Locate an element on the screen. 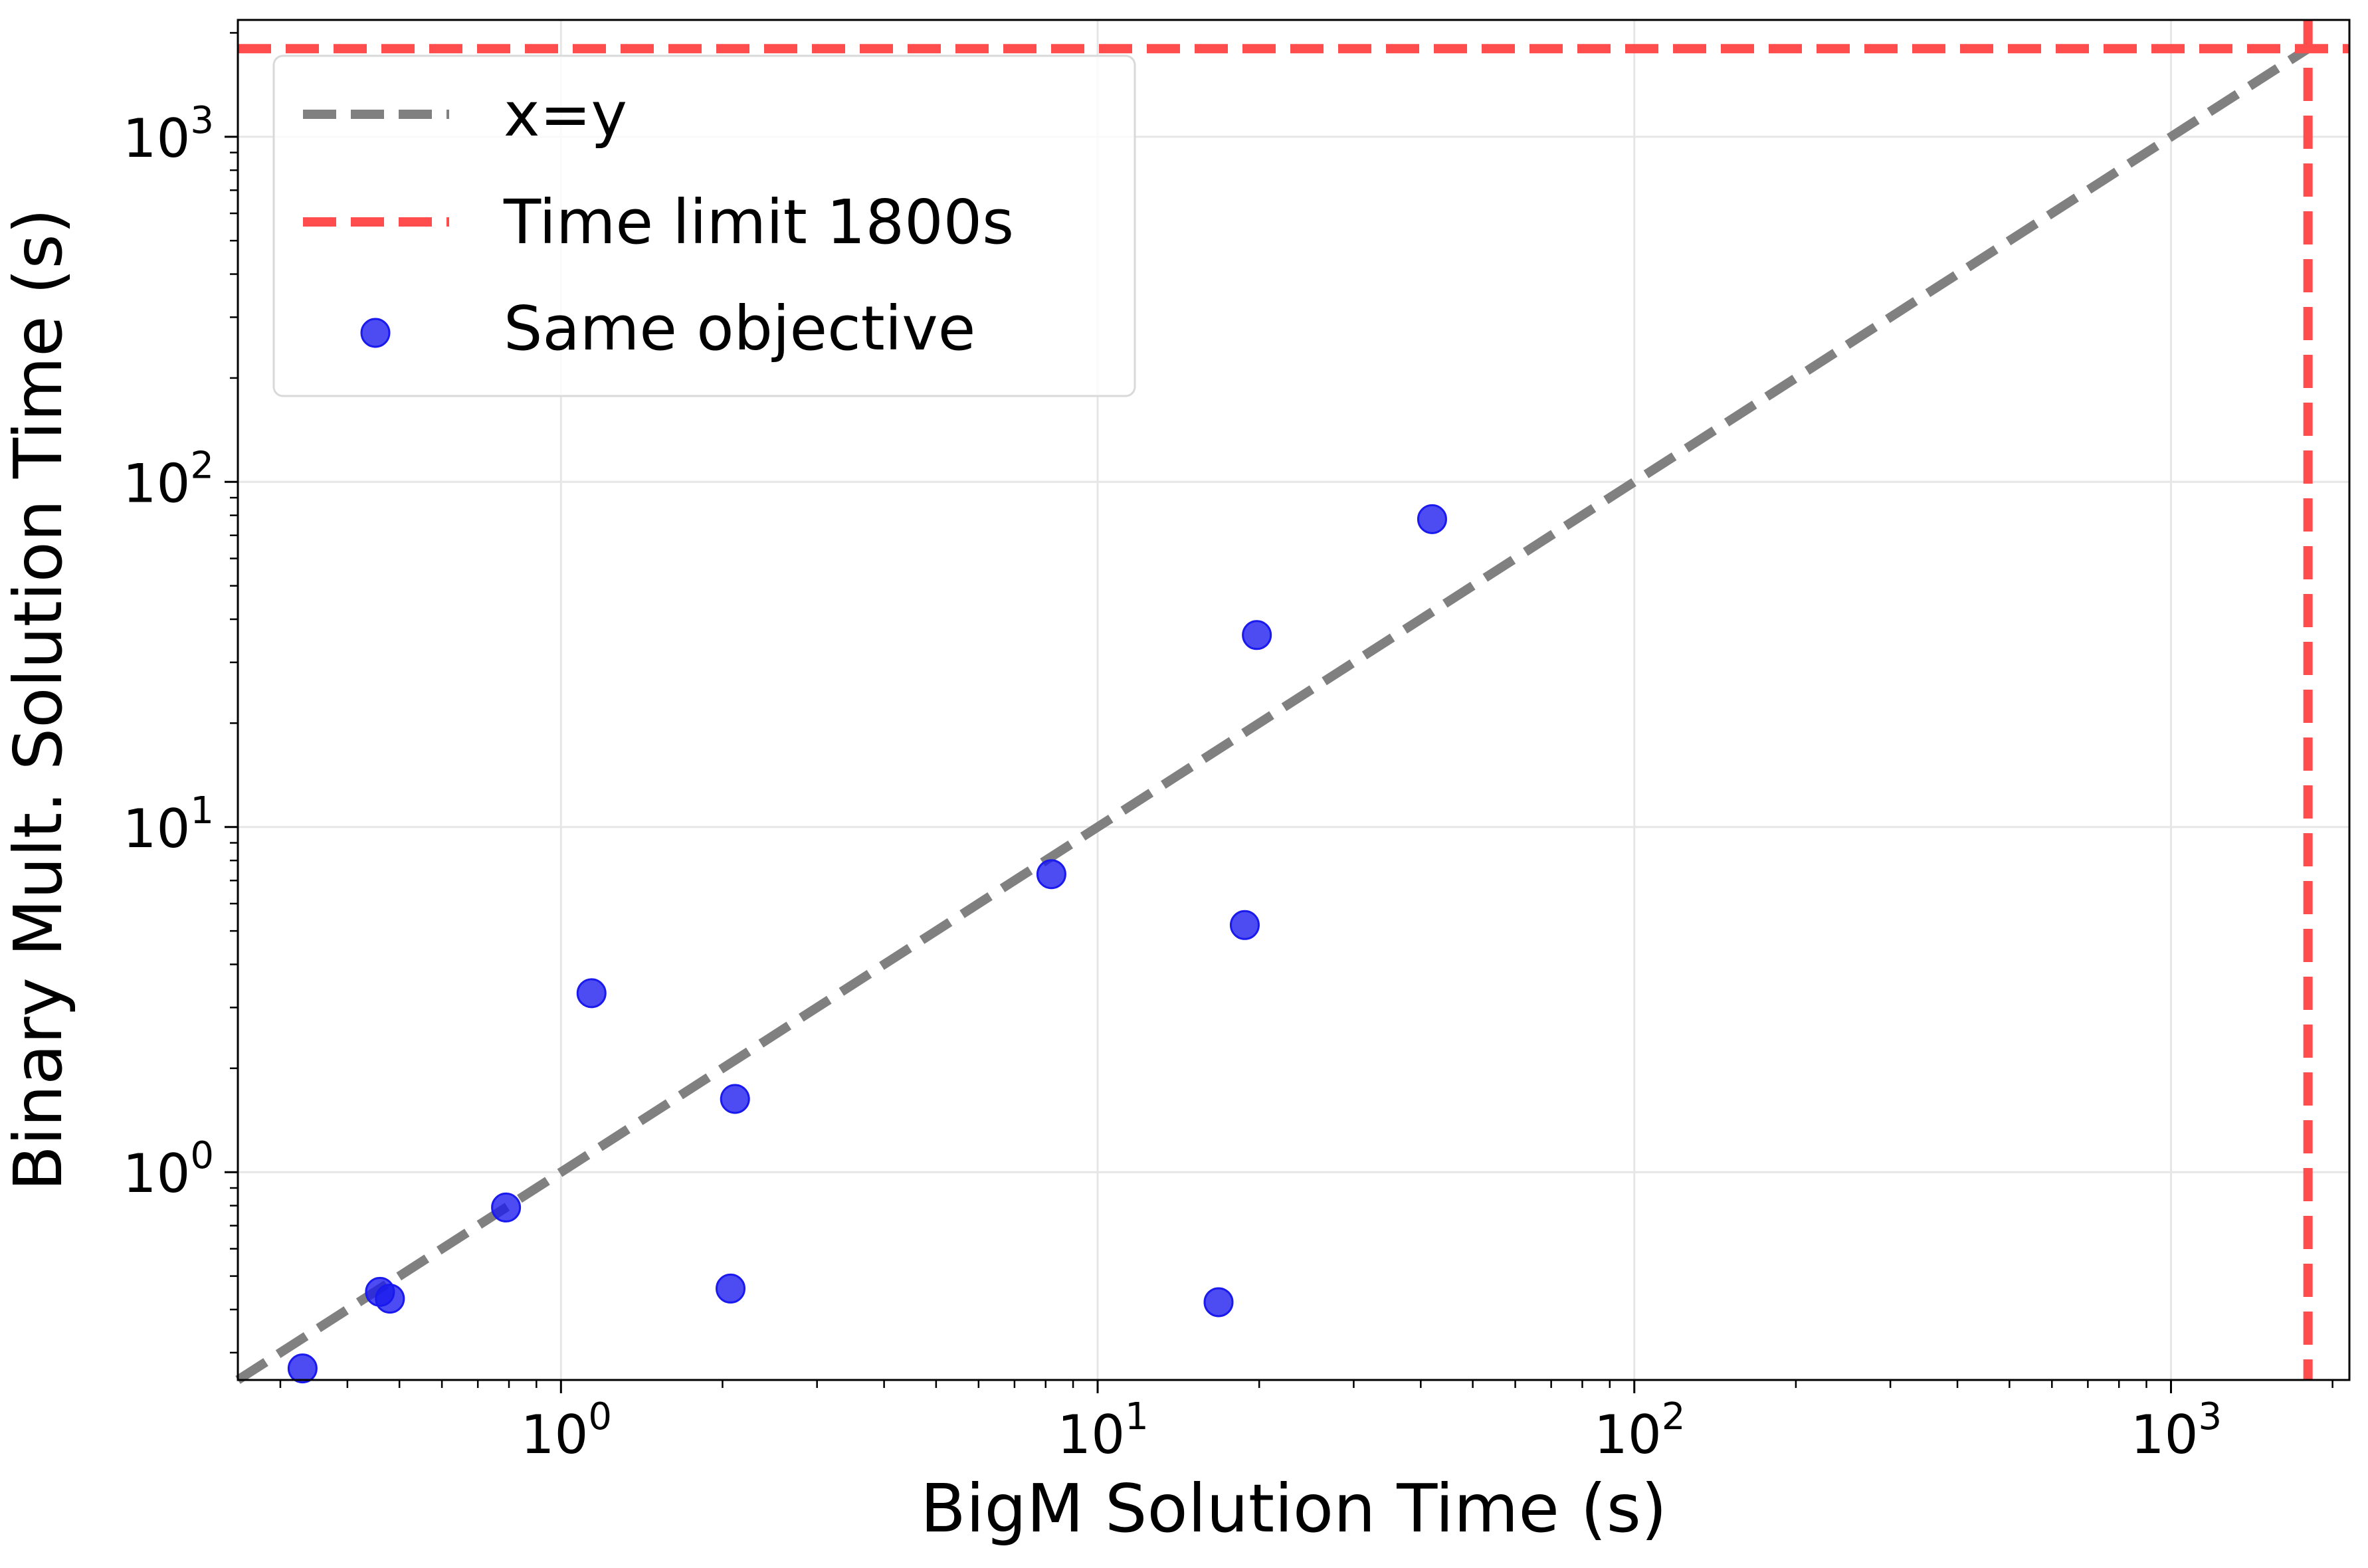 The width and height of the screenshot is (2368, 1568). legend-box is located at coordinates (704, 225).